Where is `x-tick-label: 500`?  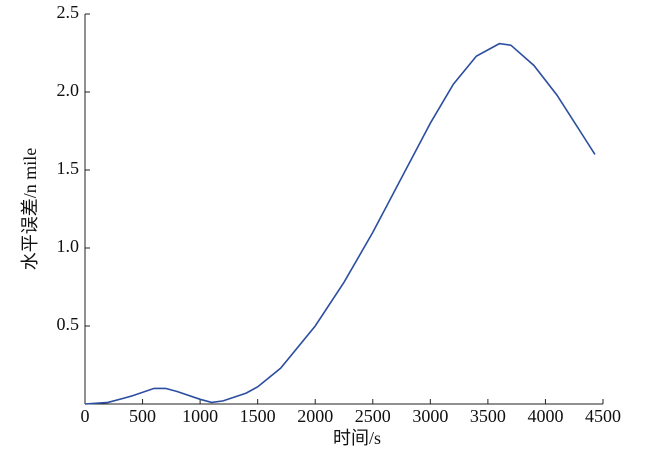
x-tick-label: 500 is located at coordinates (142, 416).